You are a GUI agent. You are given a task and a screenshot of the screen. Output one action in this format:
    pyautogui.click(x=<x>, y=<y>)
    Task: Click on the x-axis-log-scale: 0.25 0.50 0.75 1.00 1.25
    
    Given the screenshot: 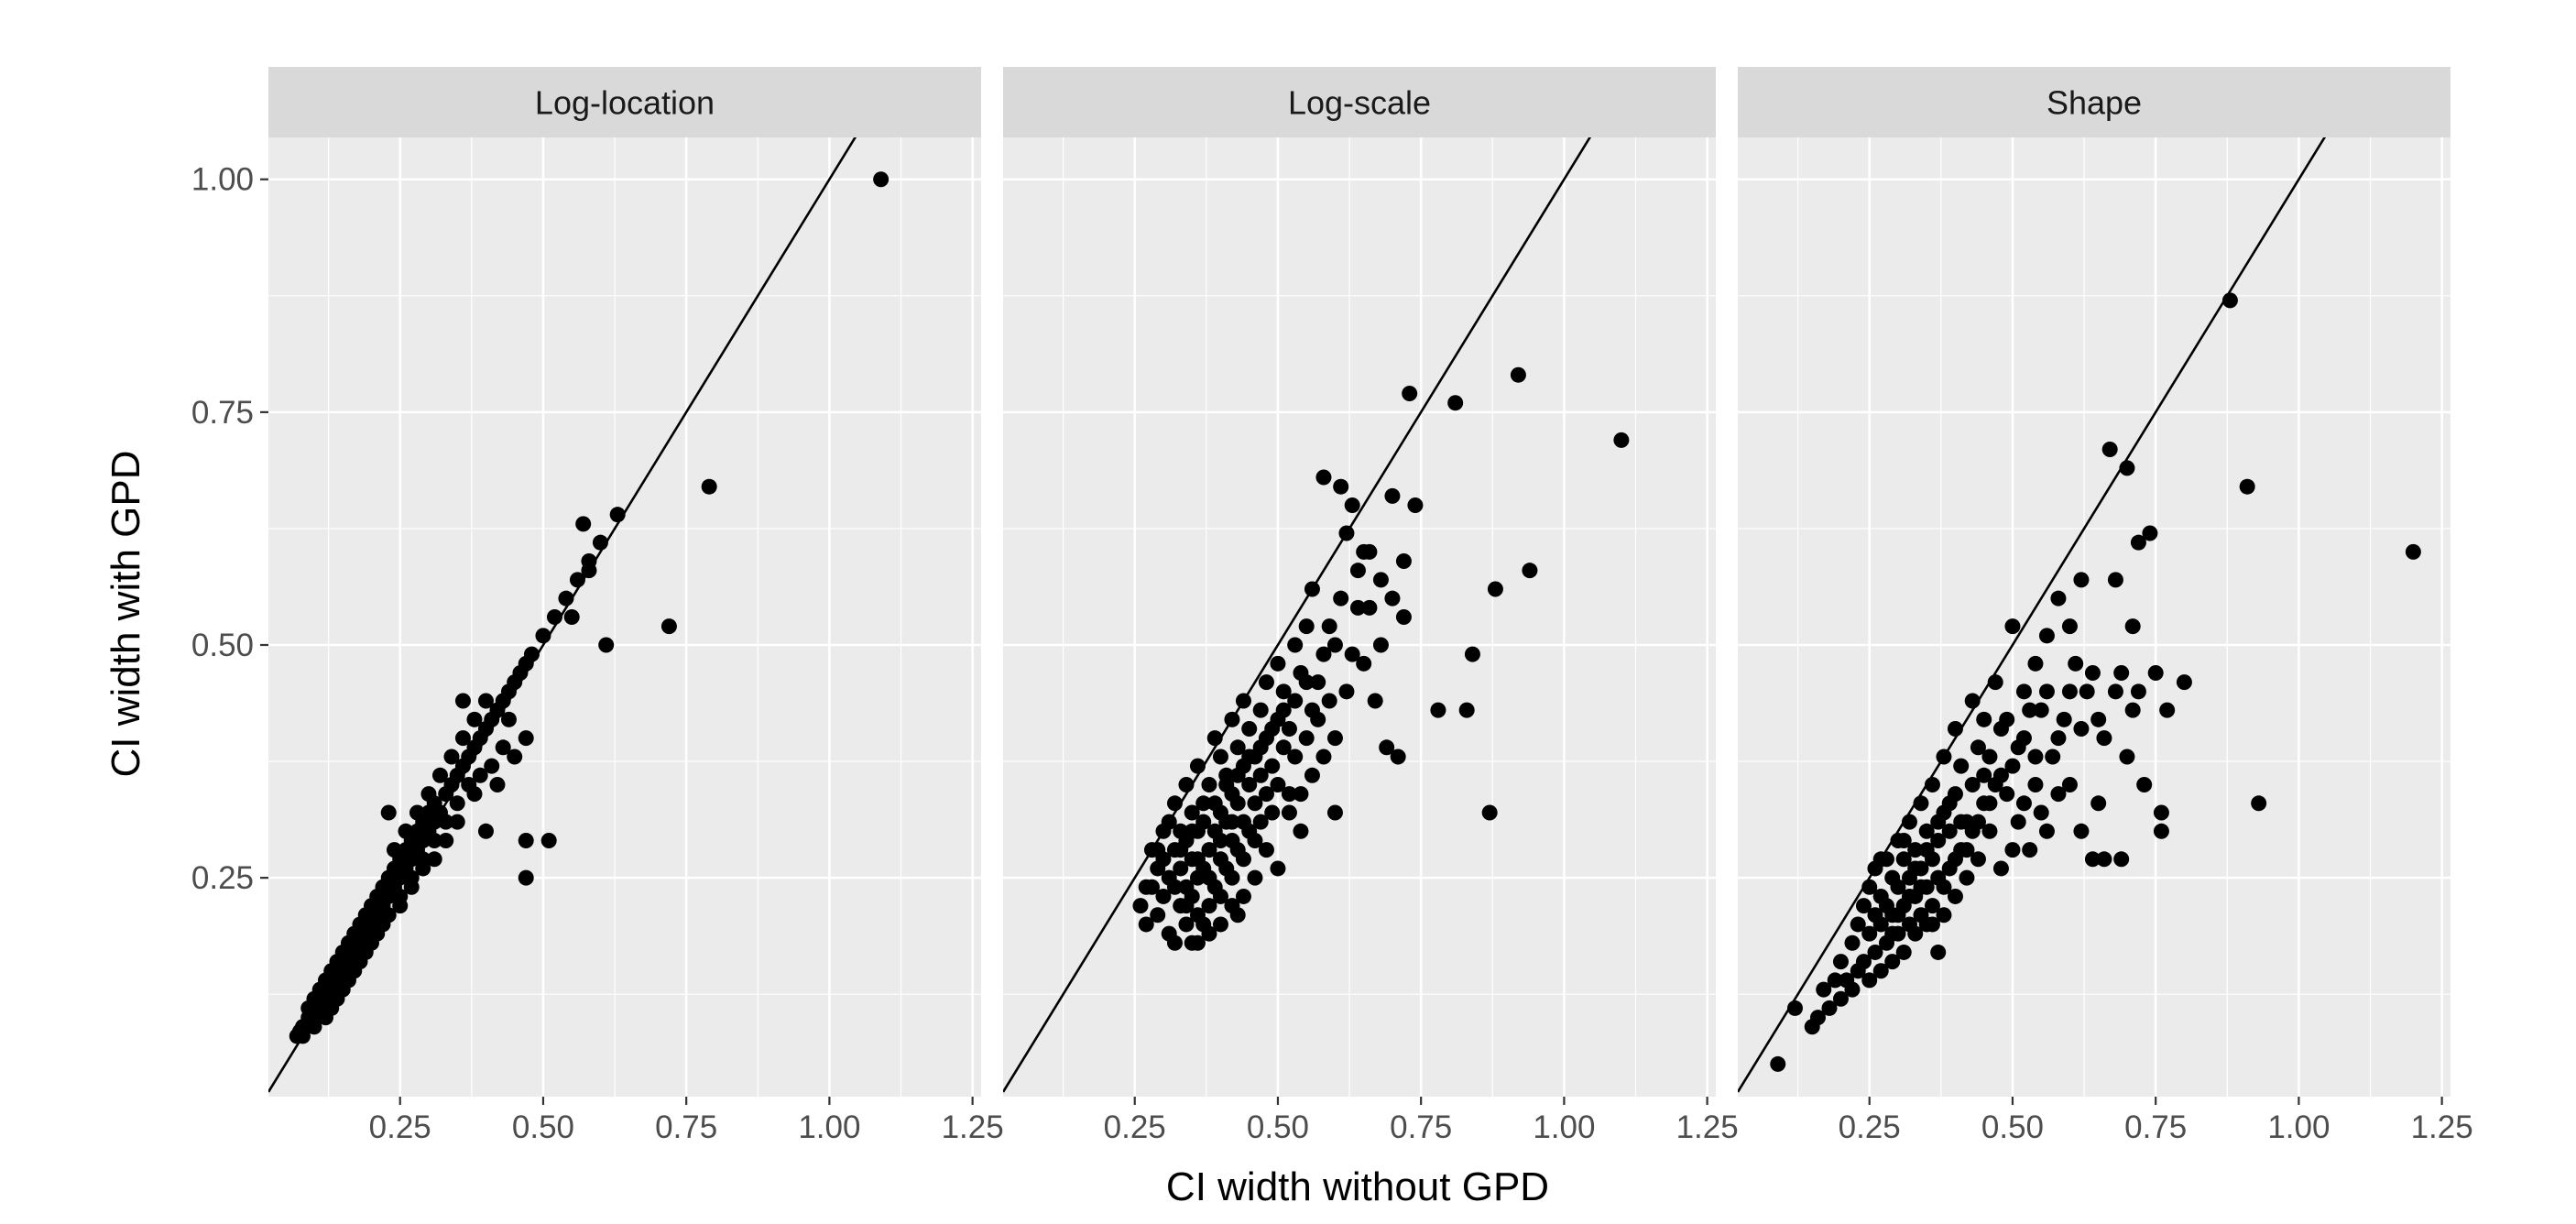 What is the action you would take?
    pyautogui.click(x=1422, y=1121)
    